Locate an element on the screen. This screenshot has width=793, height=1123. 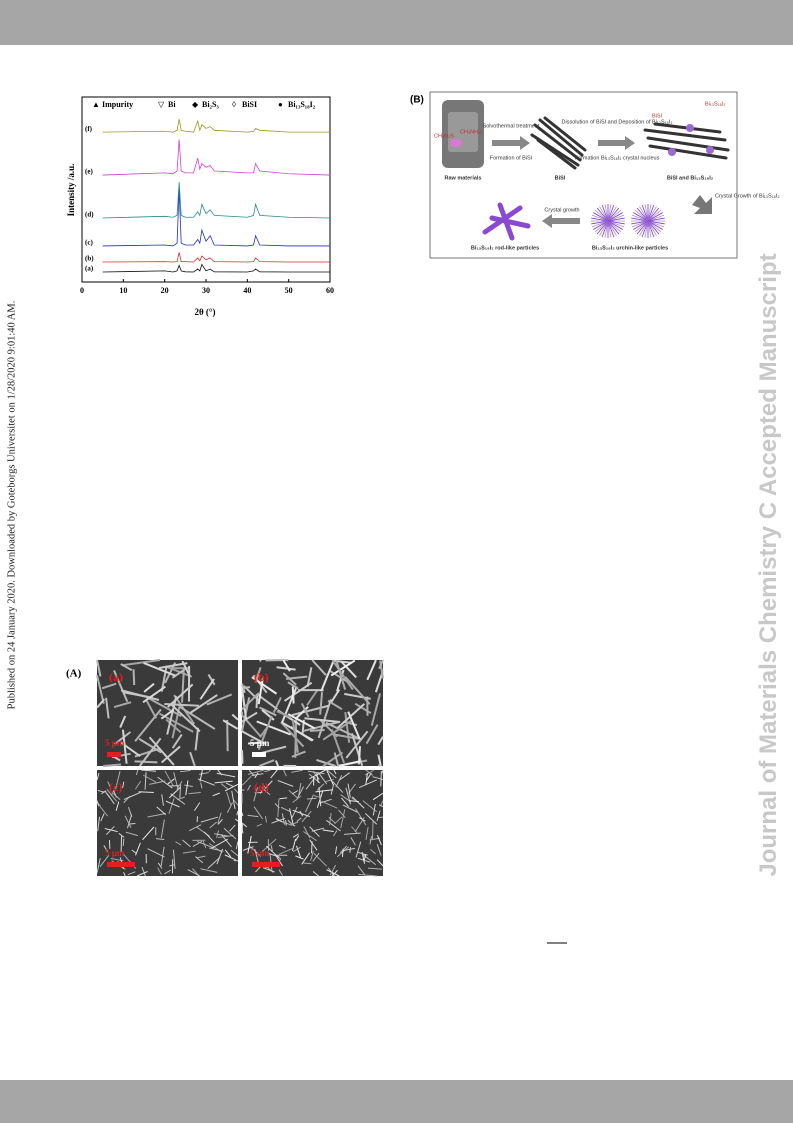
x-tick-label: 40 is located at coordinates (247, 290).